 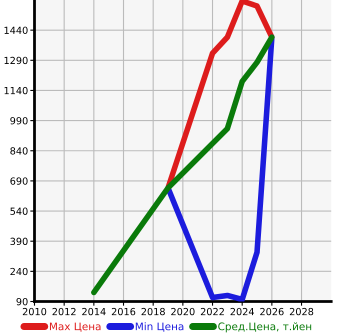 I want to click on y-tick-label: 240, so click(x=19, y=272).